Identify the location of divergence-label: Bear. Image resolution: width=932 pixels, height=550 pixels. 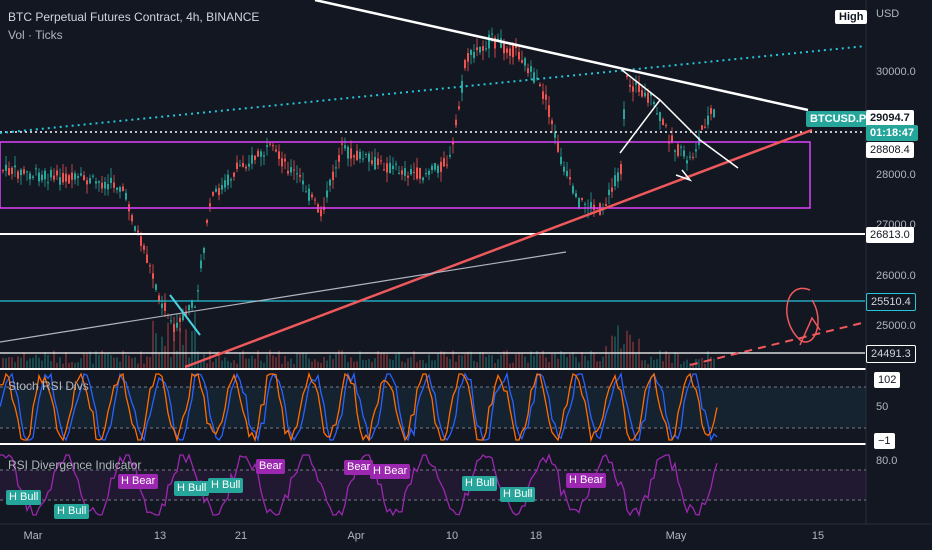
(271, 466).